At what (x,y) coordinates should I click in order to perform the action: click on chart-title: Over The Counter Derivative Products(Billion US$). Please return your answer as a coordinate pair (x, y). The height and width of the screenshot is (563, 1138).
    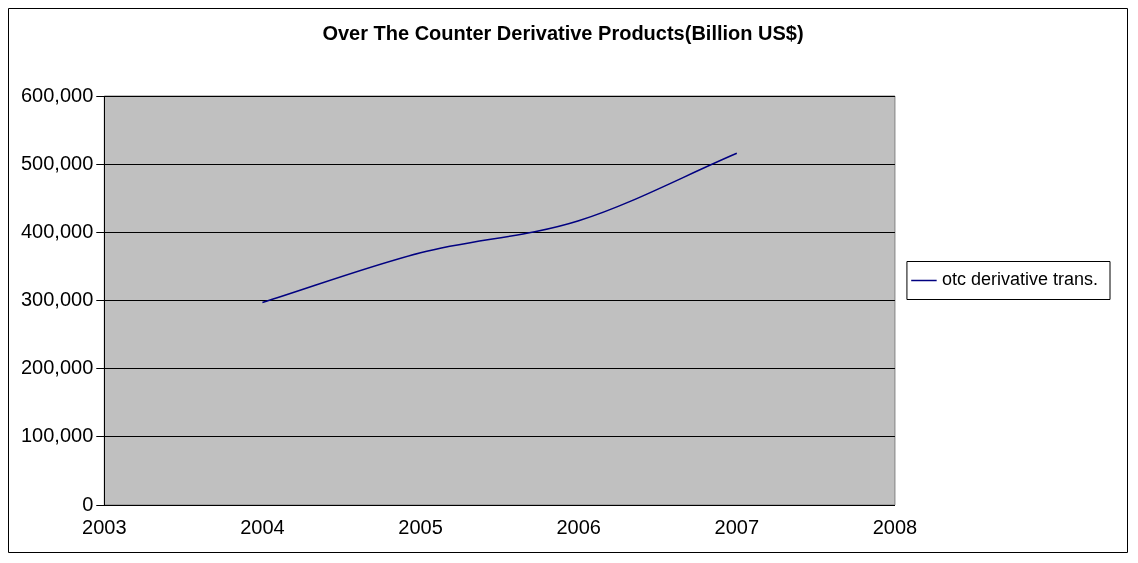
    Looking at the image, I should click on (563, 32).